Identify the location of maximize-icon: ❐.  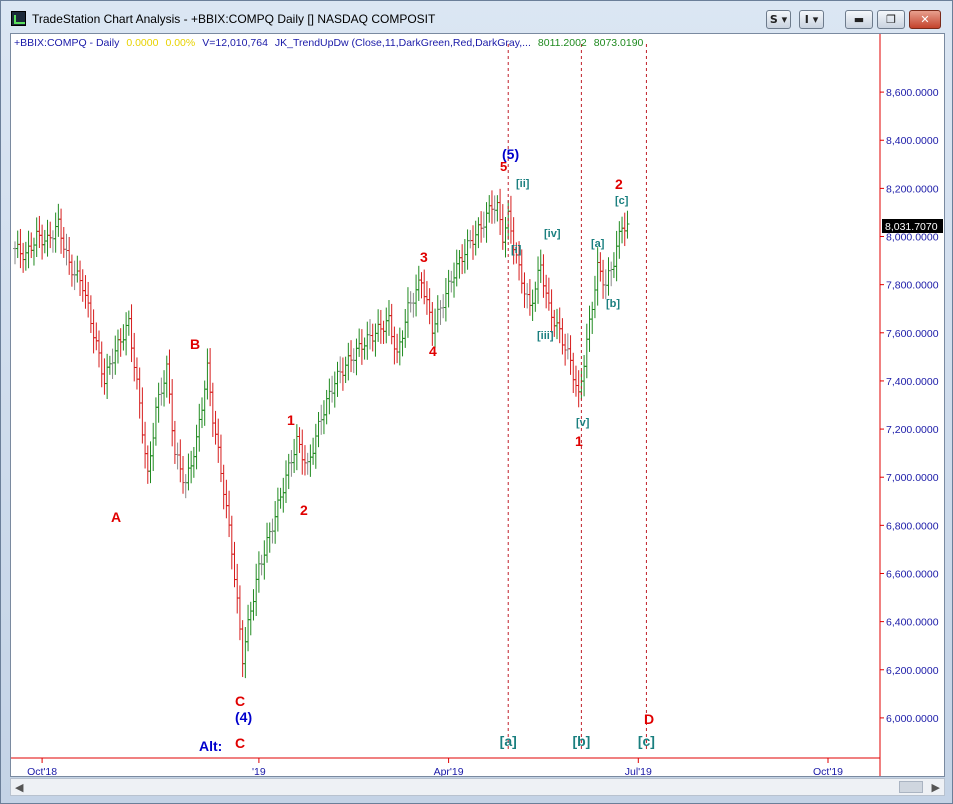
(891, 19).